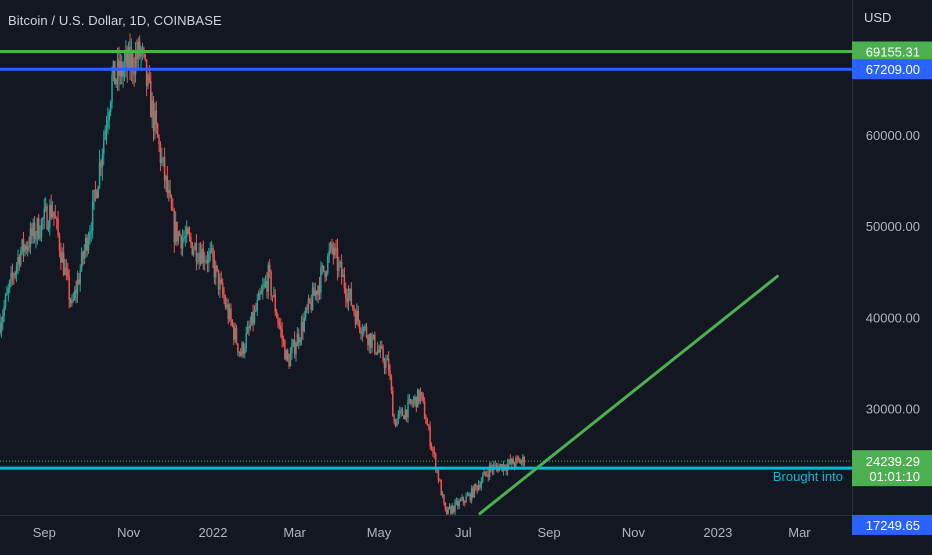 The width and height of the screenshot is (932, 555). I want to click on annotation-brought-into: Brought into, so click(808, 476).